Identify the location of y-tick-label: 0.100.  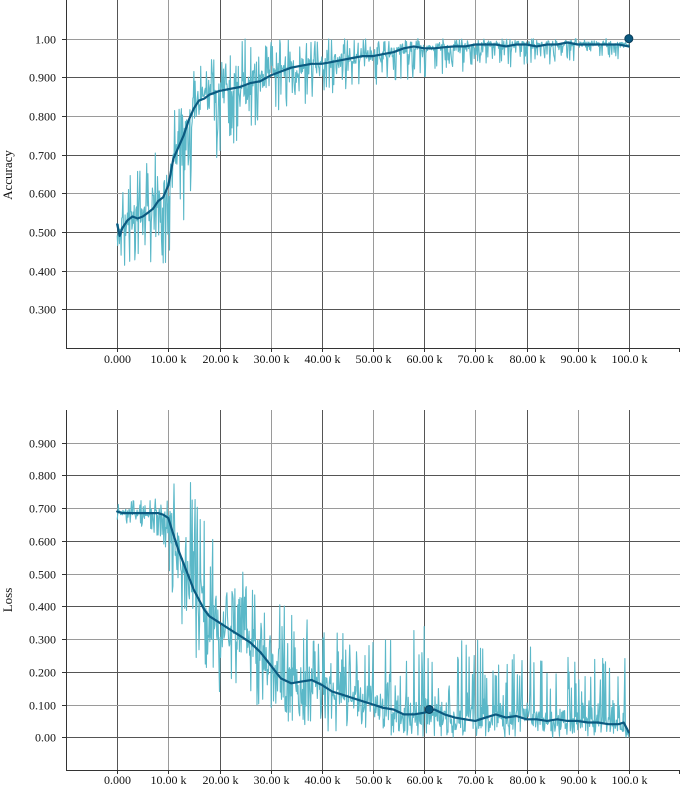
(42, 706).